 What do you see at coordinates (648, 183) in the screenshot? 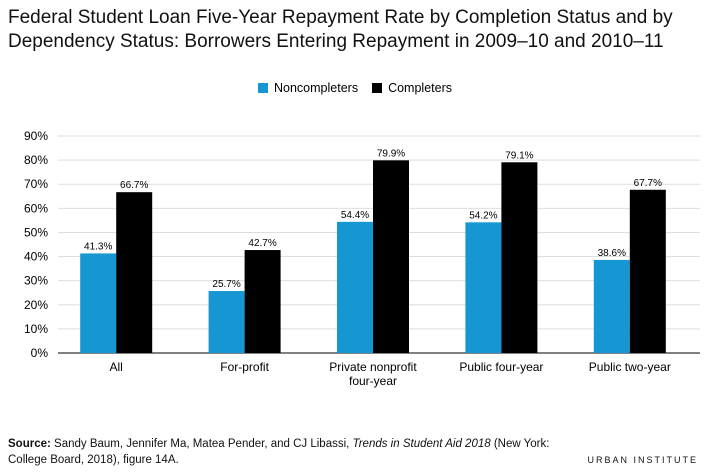
I see `data-label: 67.7%` at bounding box center [648, 183].